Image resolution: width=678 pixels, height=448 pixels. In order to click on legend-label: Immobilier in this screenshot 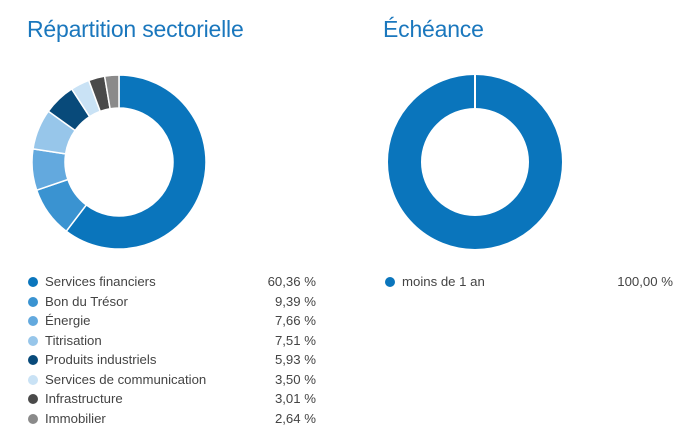, I will do `click(75, 418)`.